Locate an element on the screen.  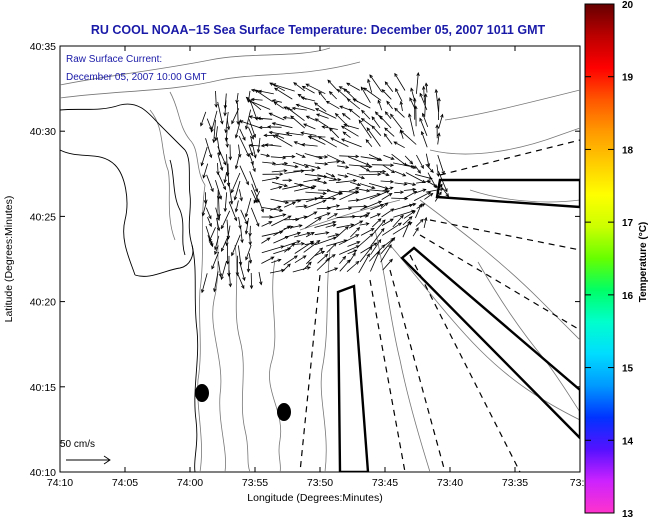
y-tick-label: 40:30 is located at coordinates (43, 132).